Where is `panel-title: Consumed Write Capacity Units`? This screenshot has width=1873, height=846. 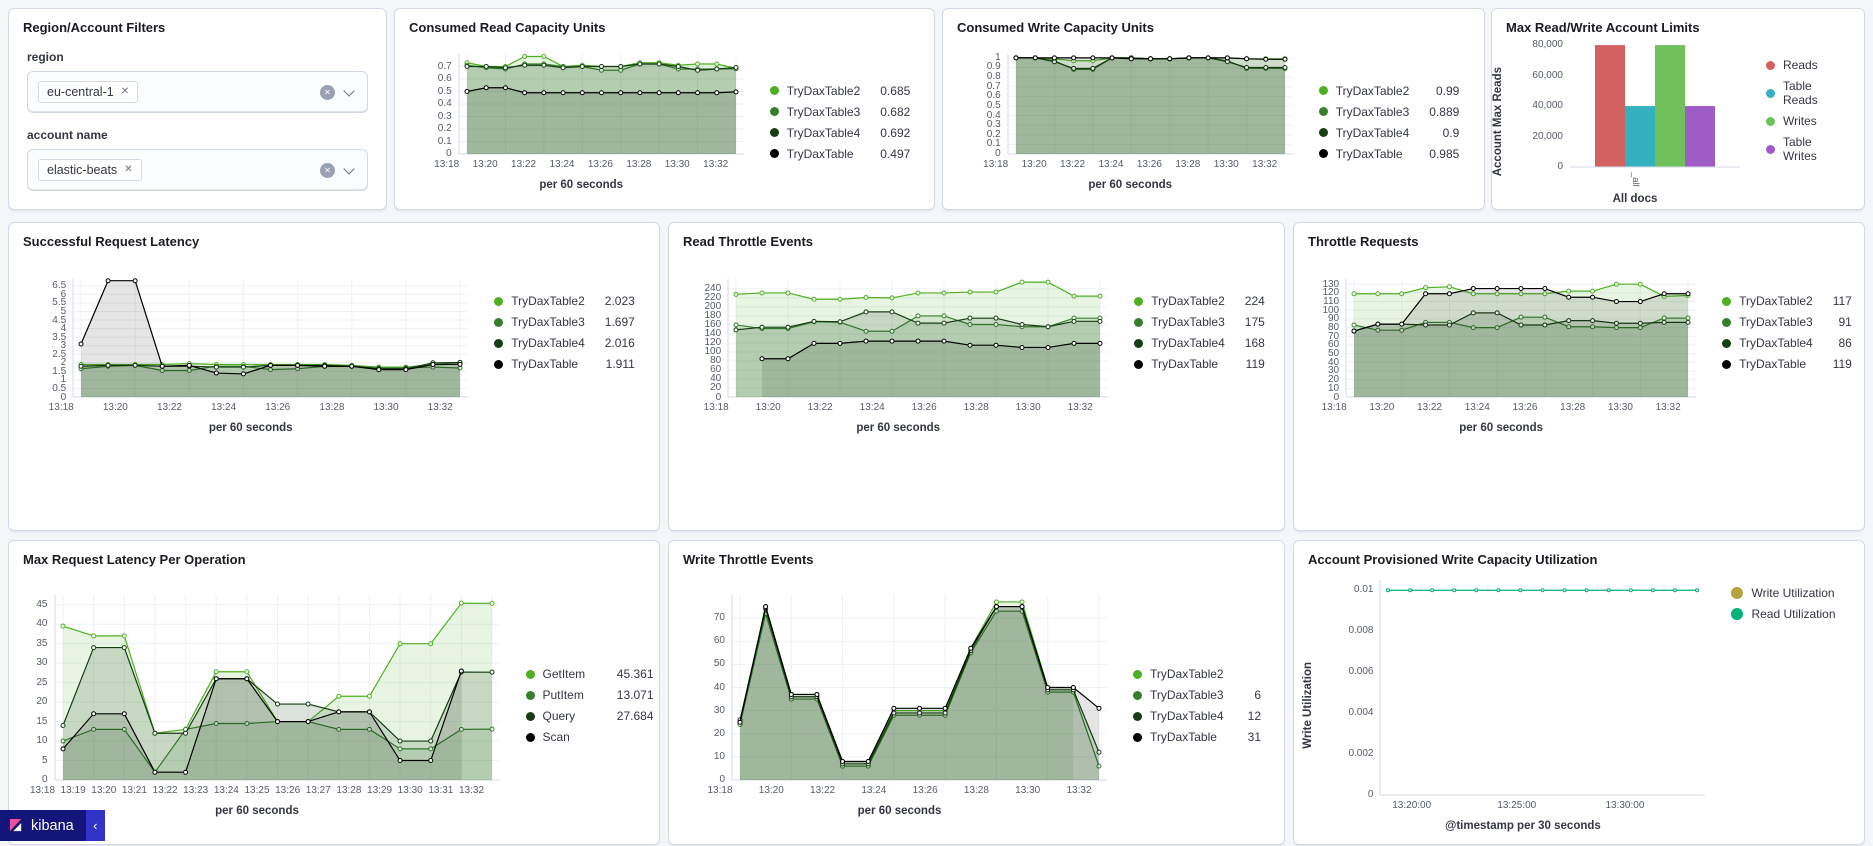
panel-title: Consumed Write Capacity Units is located at coordinates (1055, 27).